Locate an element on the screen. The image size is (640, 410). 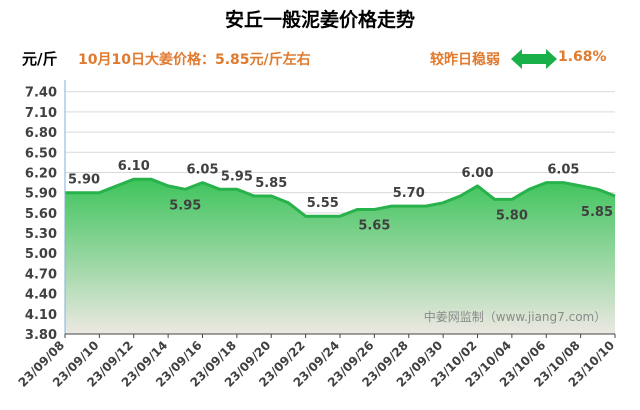
data-label: 5.80 is located at coordinates (512, 215).